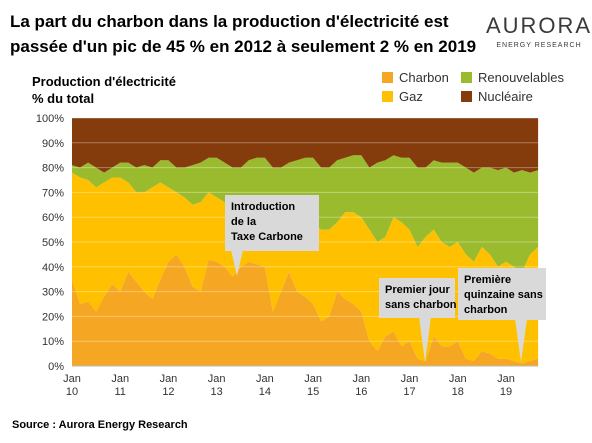 Image resolution: width=592 pixels, height=443 pixels. What do you see at coordinates (100, 425) in the screenshot?
I see `source: Source : Aurora Energy Research` at bounding box center [100, 425].